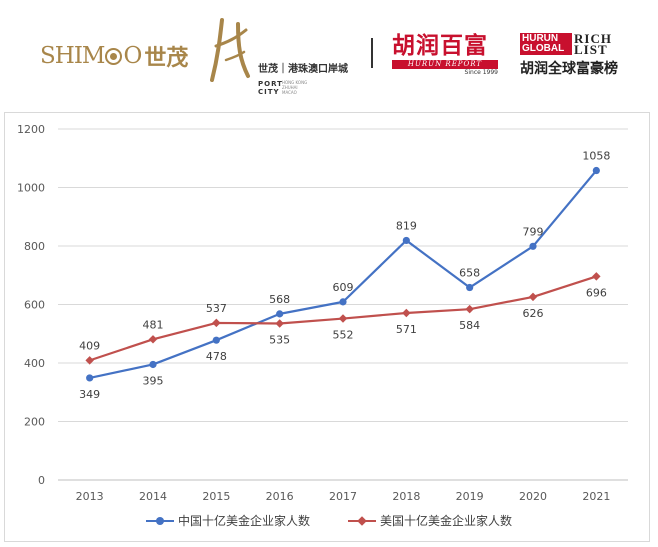 This screenshot has height=547, width=658. I want to click on chart-legend: 中国十亿美金企业家人数 美国十亿美金企业家人数, so click(329, 520).